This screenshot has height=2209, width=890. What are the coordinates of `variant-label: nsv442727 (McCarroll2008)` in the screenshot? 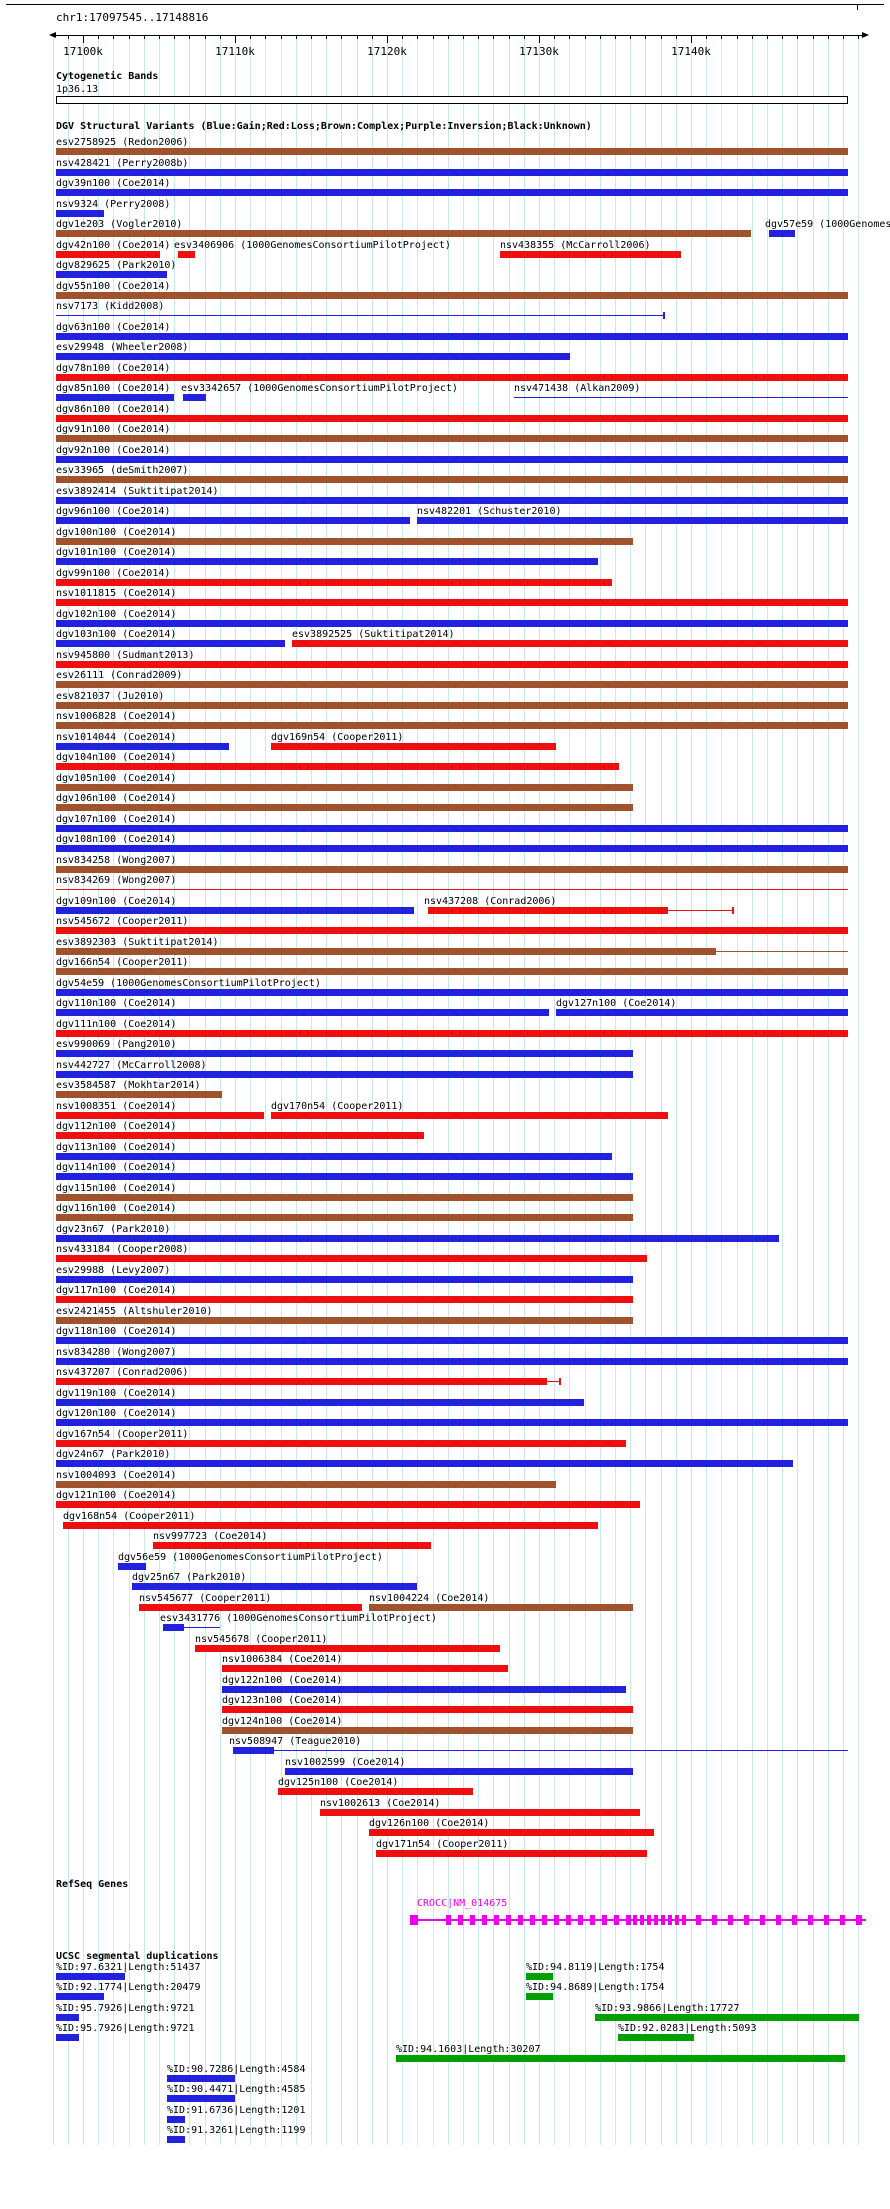 It's located at (131, 1065).